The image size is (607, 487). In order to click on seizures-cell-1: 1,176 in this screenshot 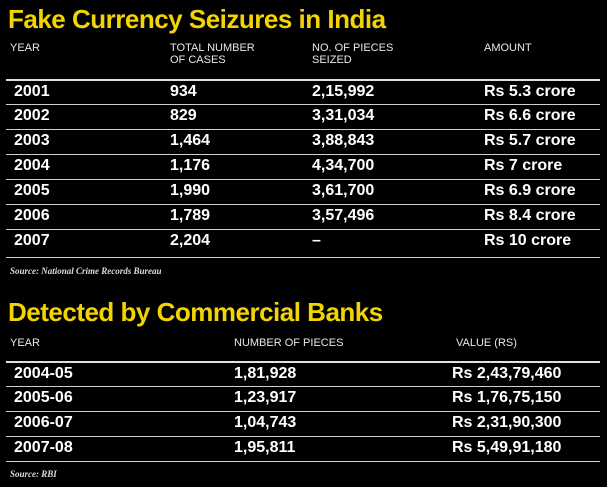, I will do `click(190, 165)`.